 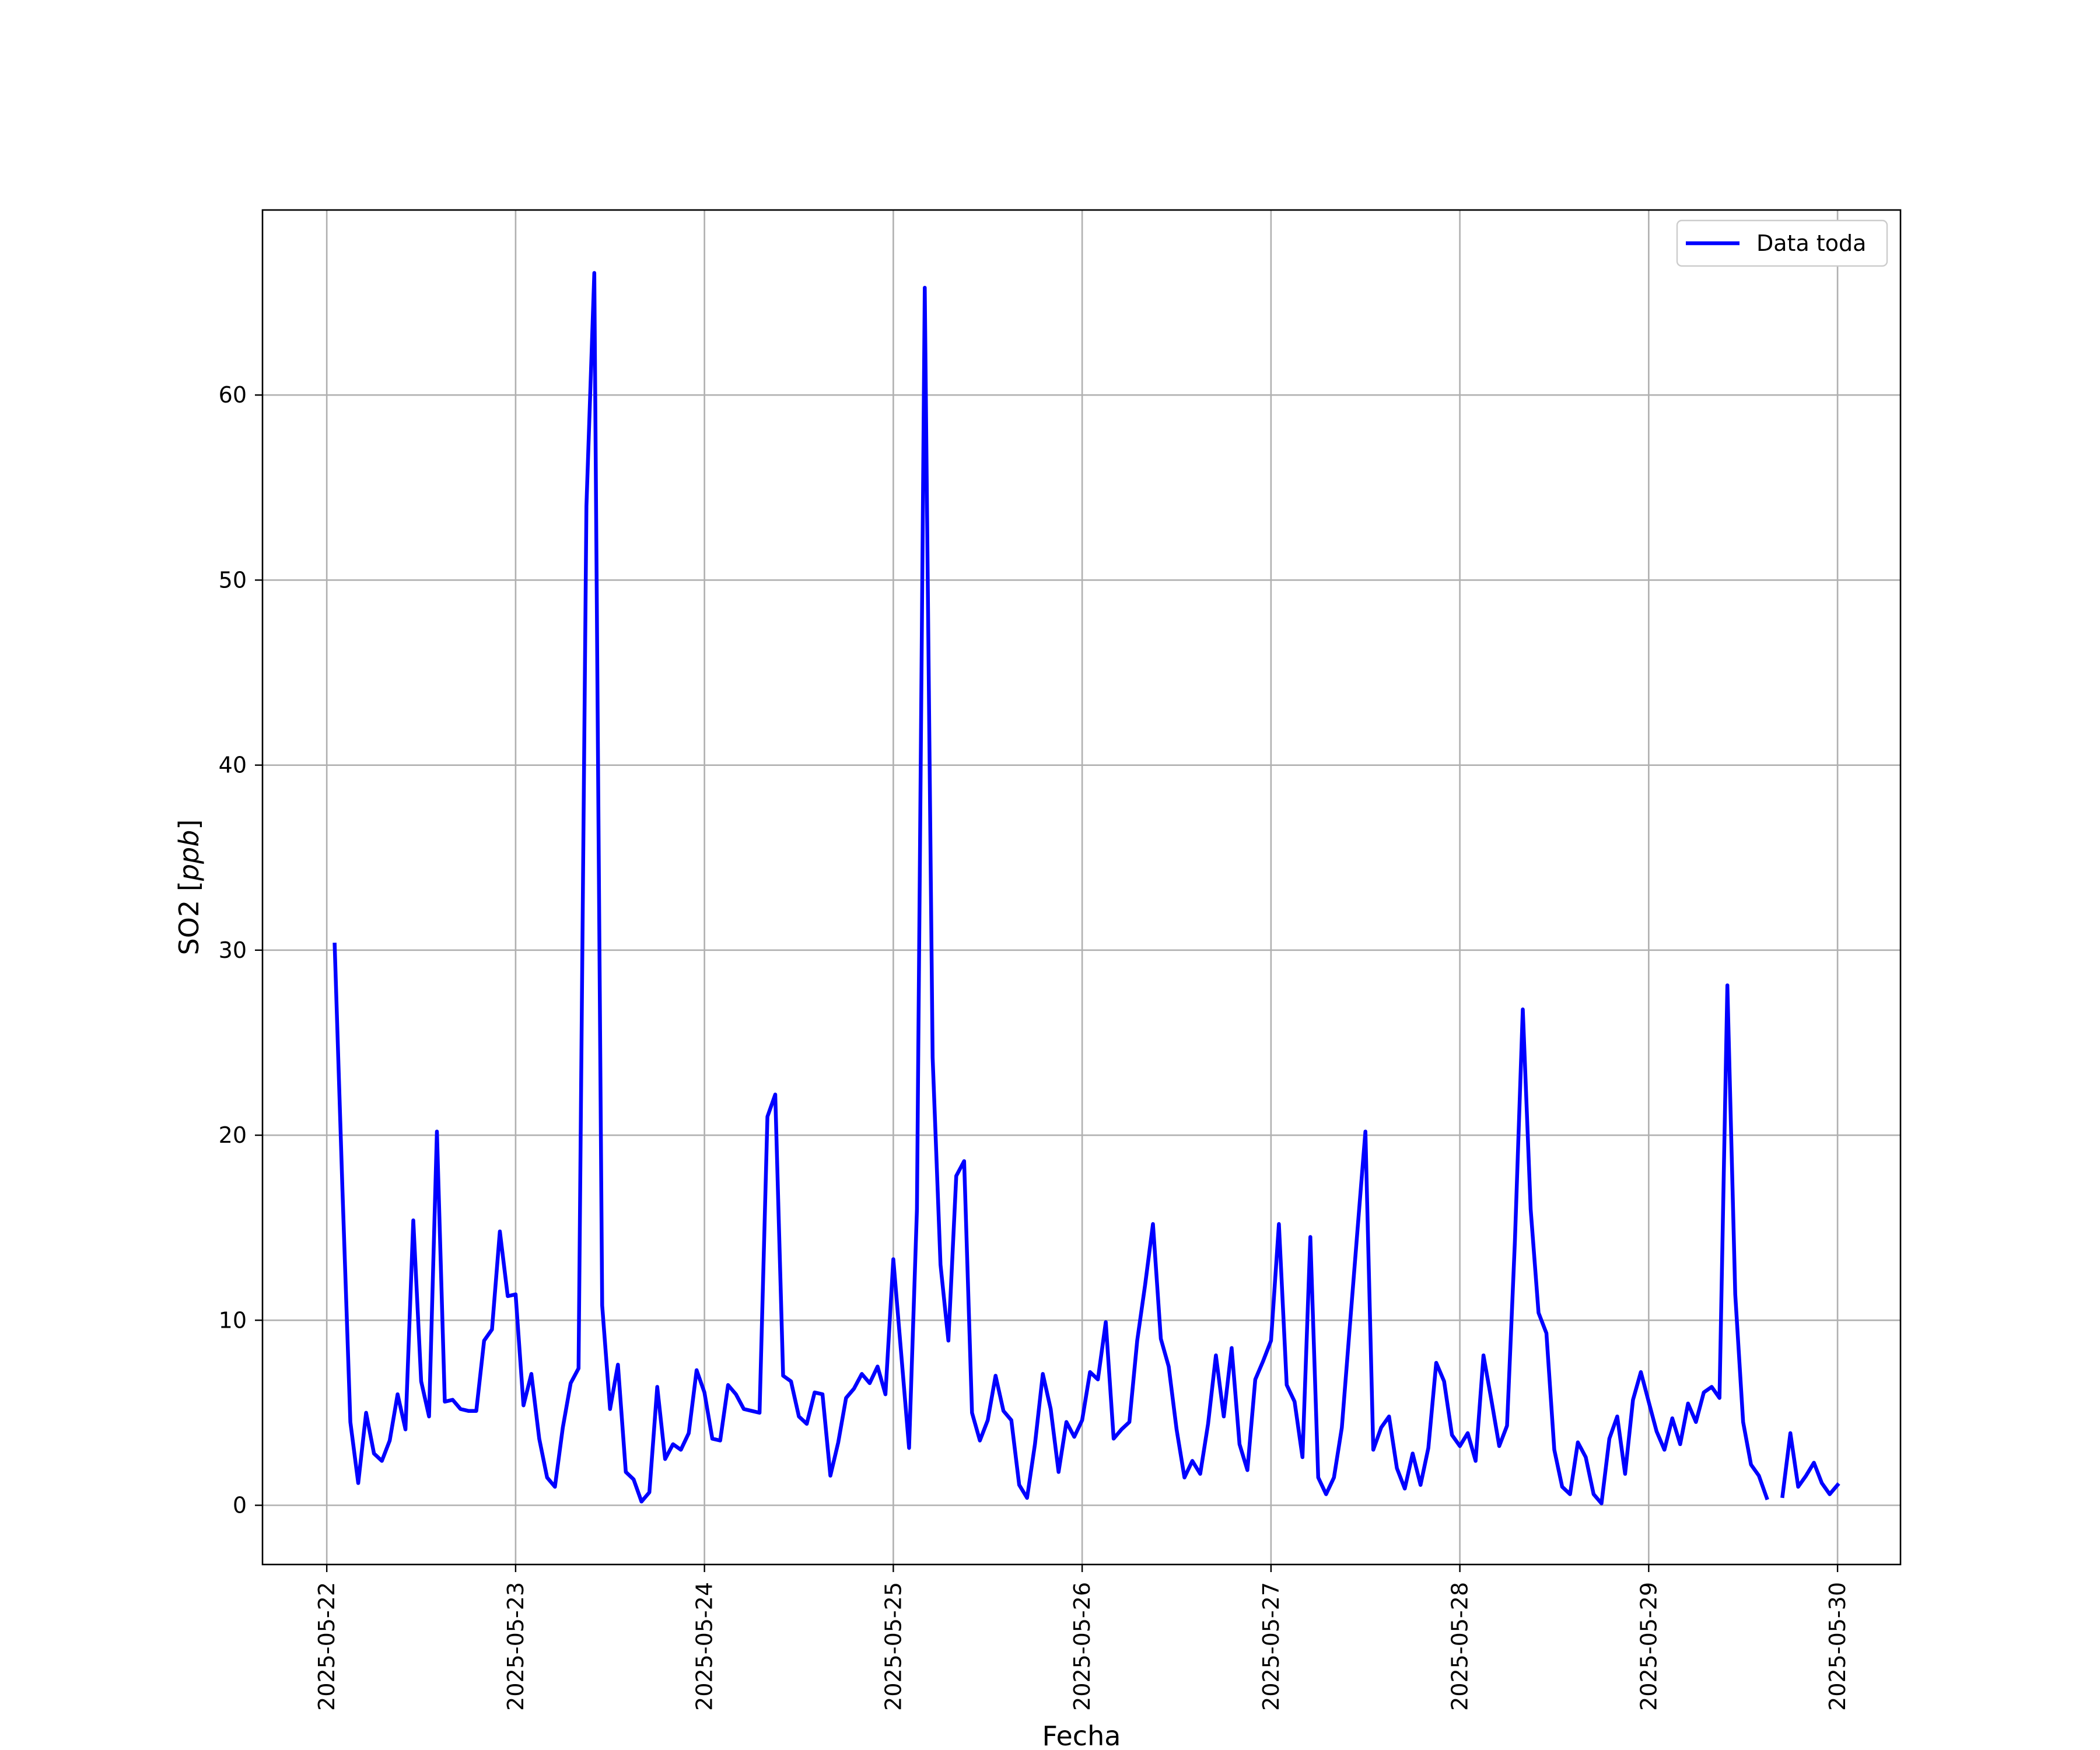 I want to click on x-tick-label-0: 2025-05-22, so click(x=327, y=1646).